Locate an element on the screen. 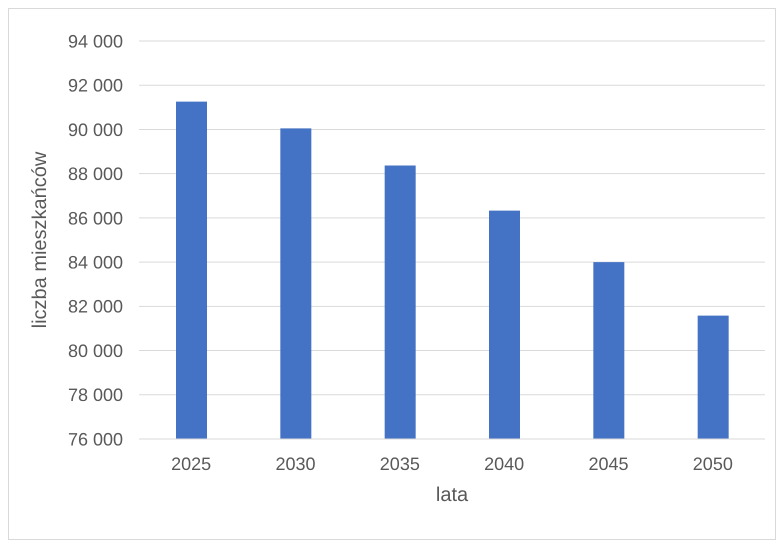  y-tick-label: 88 000 is located at coordinates (95, 174).